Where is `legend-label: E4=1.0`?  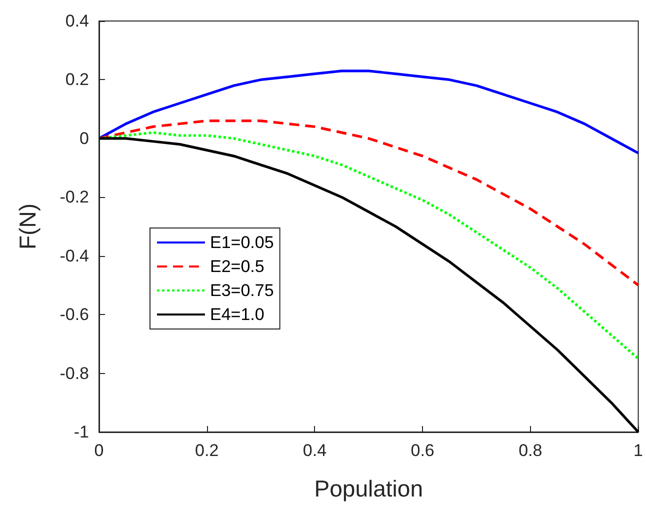
legend-label: E4=1.0 is located at coordinates (237, 314).